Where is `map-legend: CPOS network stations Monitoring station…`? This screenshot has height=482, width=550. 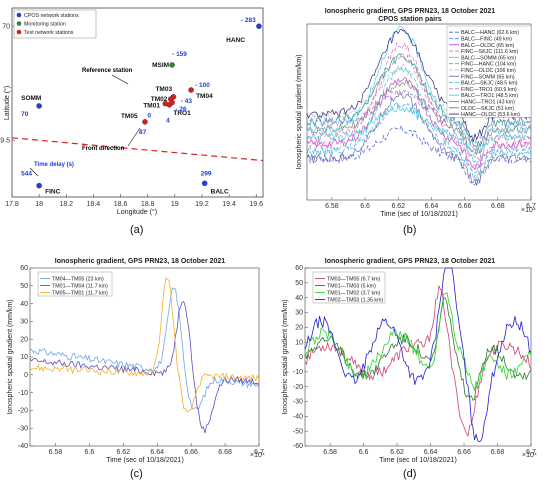 map-legend: CPOS network stations Monitoring station… is located at coordinates (55, 24).